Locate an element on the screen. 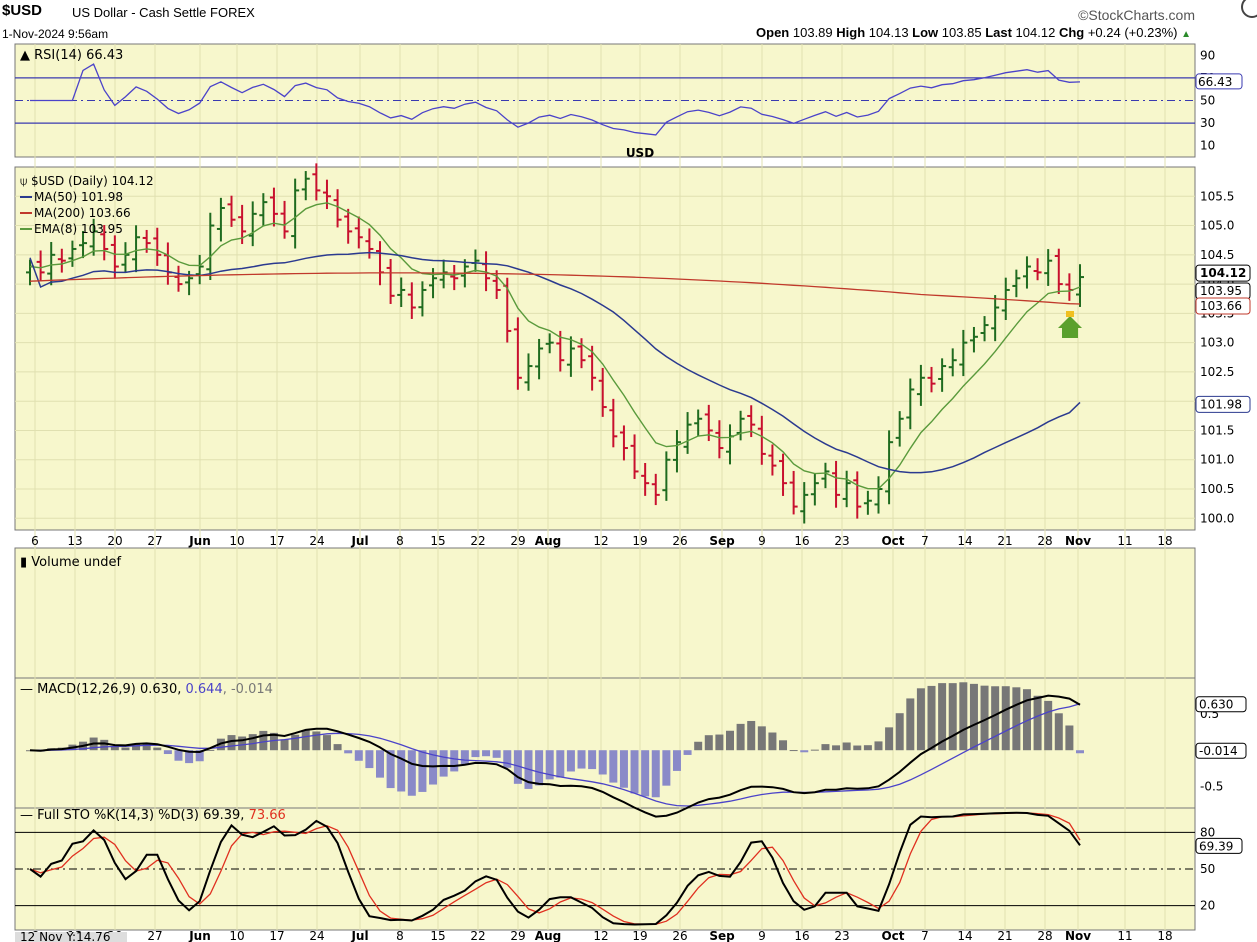  x-tick-label: Oct is located at coordinates (892, 541).